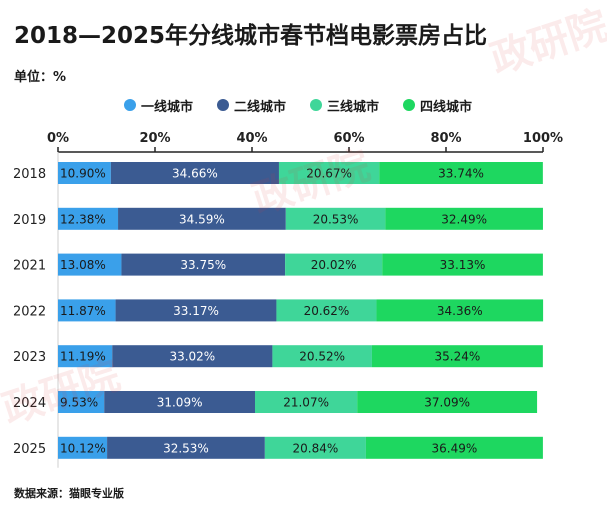 The width and height of the screenshot is (607, 516). What do you see at coordinates (353, 107) in the screenshot?
I see `legend-label-tier3: 三线城市` at bounding box center [353, 107].